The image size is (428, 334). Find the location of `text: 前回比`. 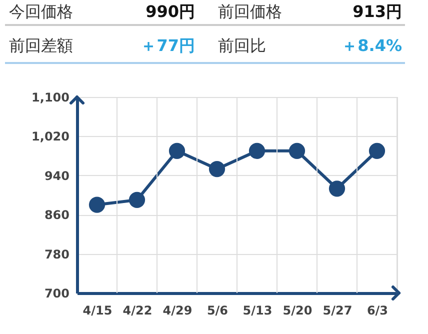

text: 前回比 is located at coordinates (242, 45).